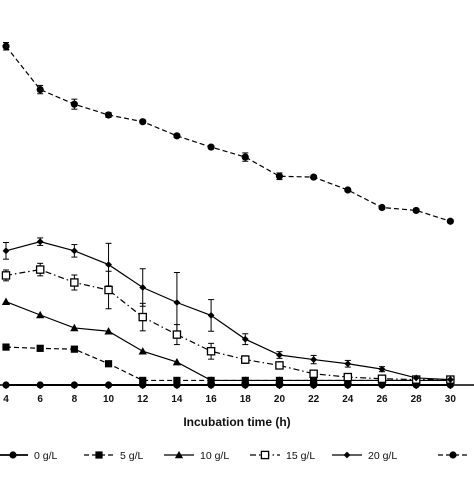 This screenshot has width=474, height=479. I want to click on x-tick-label: 30, so click(451, 399).